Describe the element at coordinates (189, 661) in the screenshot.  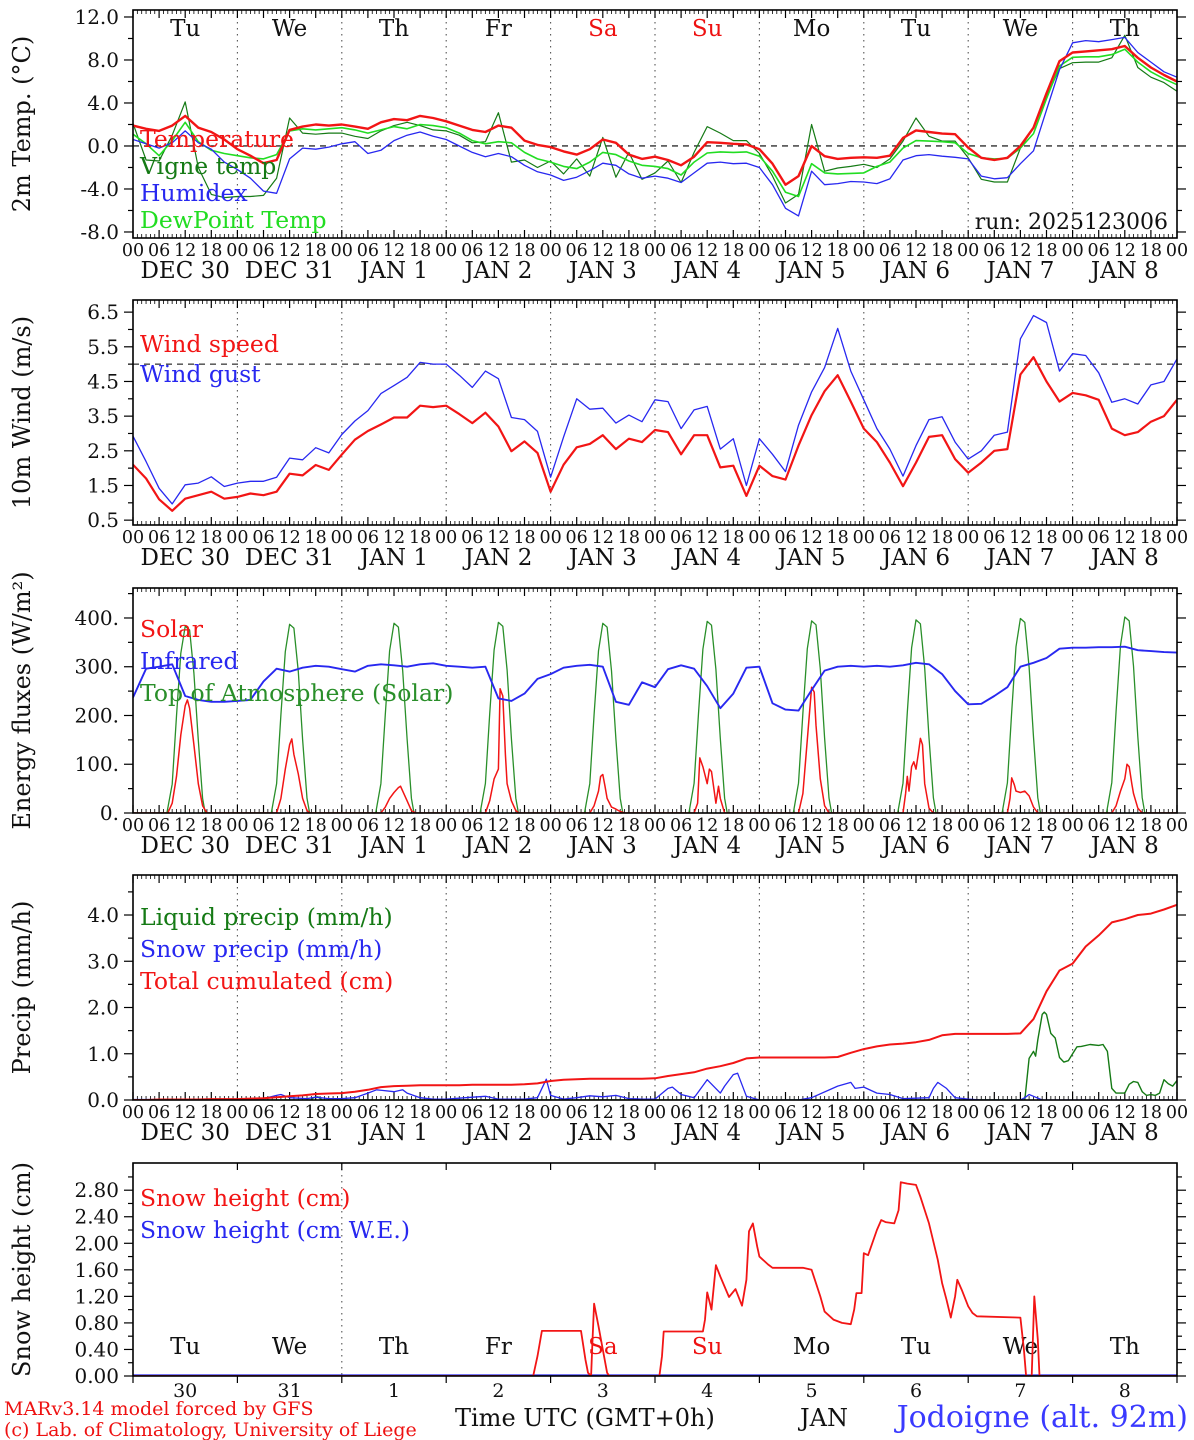
I see `legend-energy: Infrared` at that location.